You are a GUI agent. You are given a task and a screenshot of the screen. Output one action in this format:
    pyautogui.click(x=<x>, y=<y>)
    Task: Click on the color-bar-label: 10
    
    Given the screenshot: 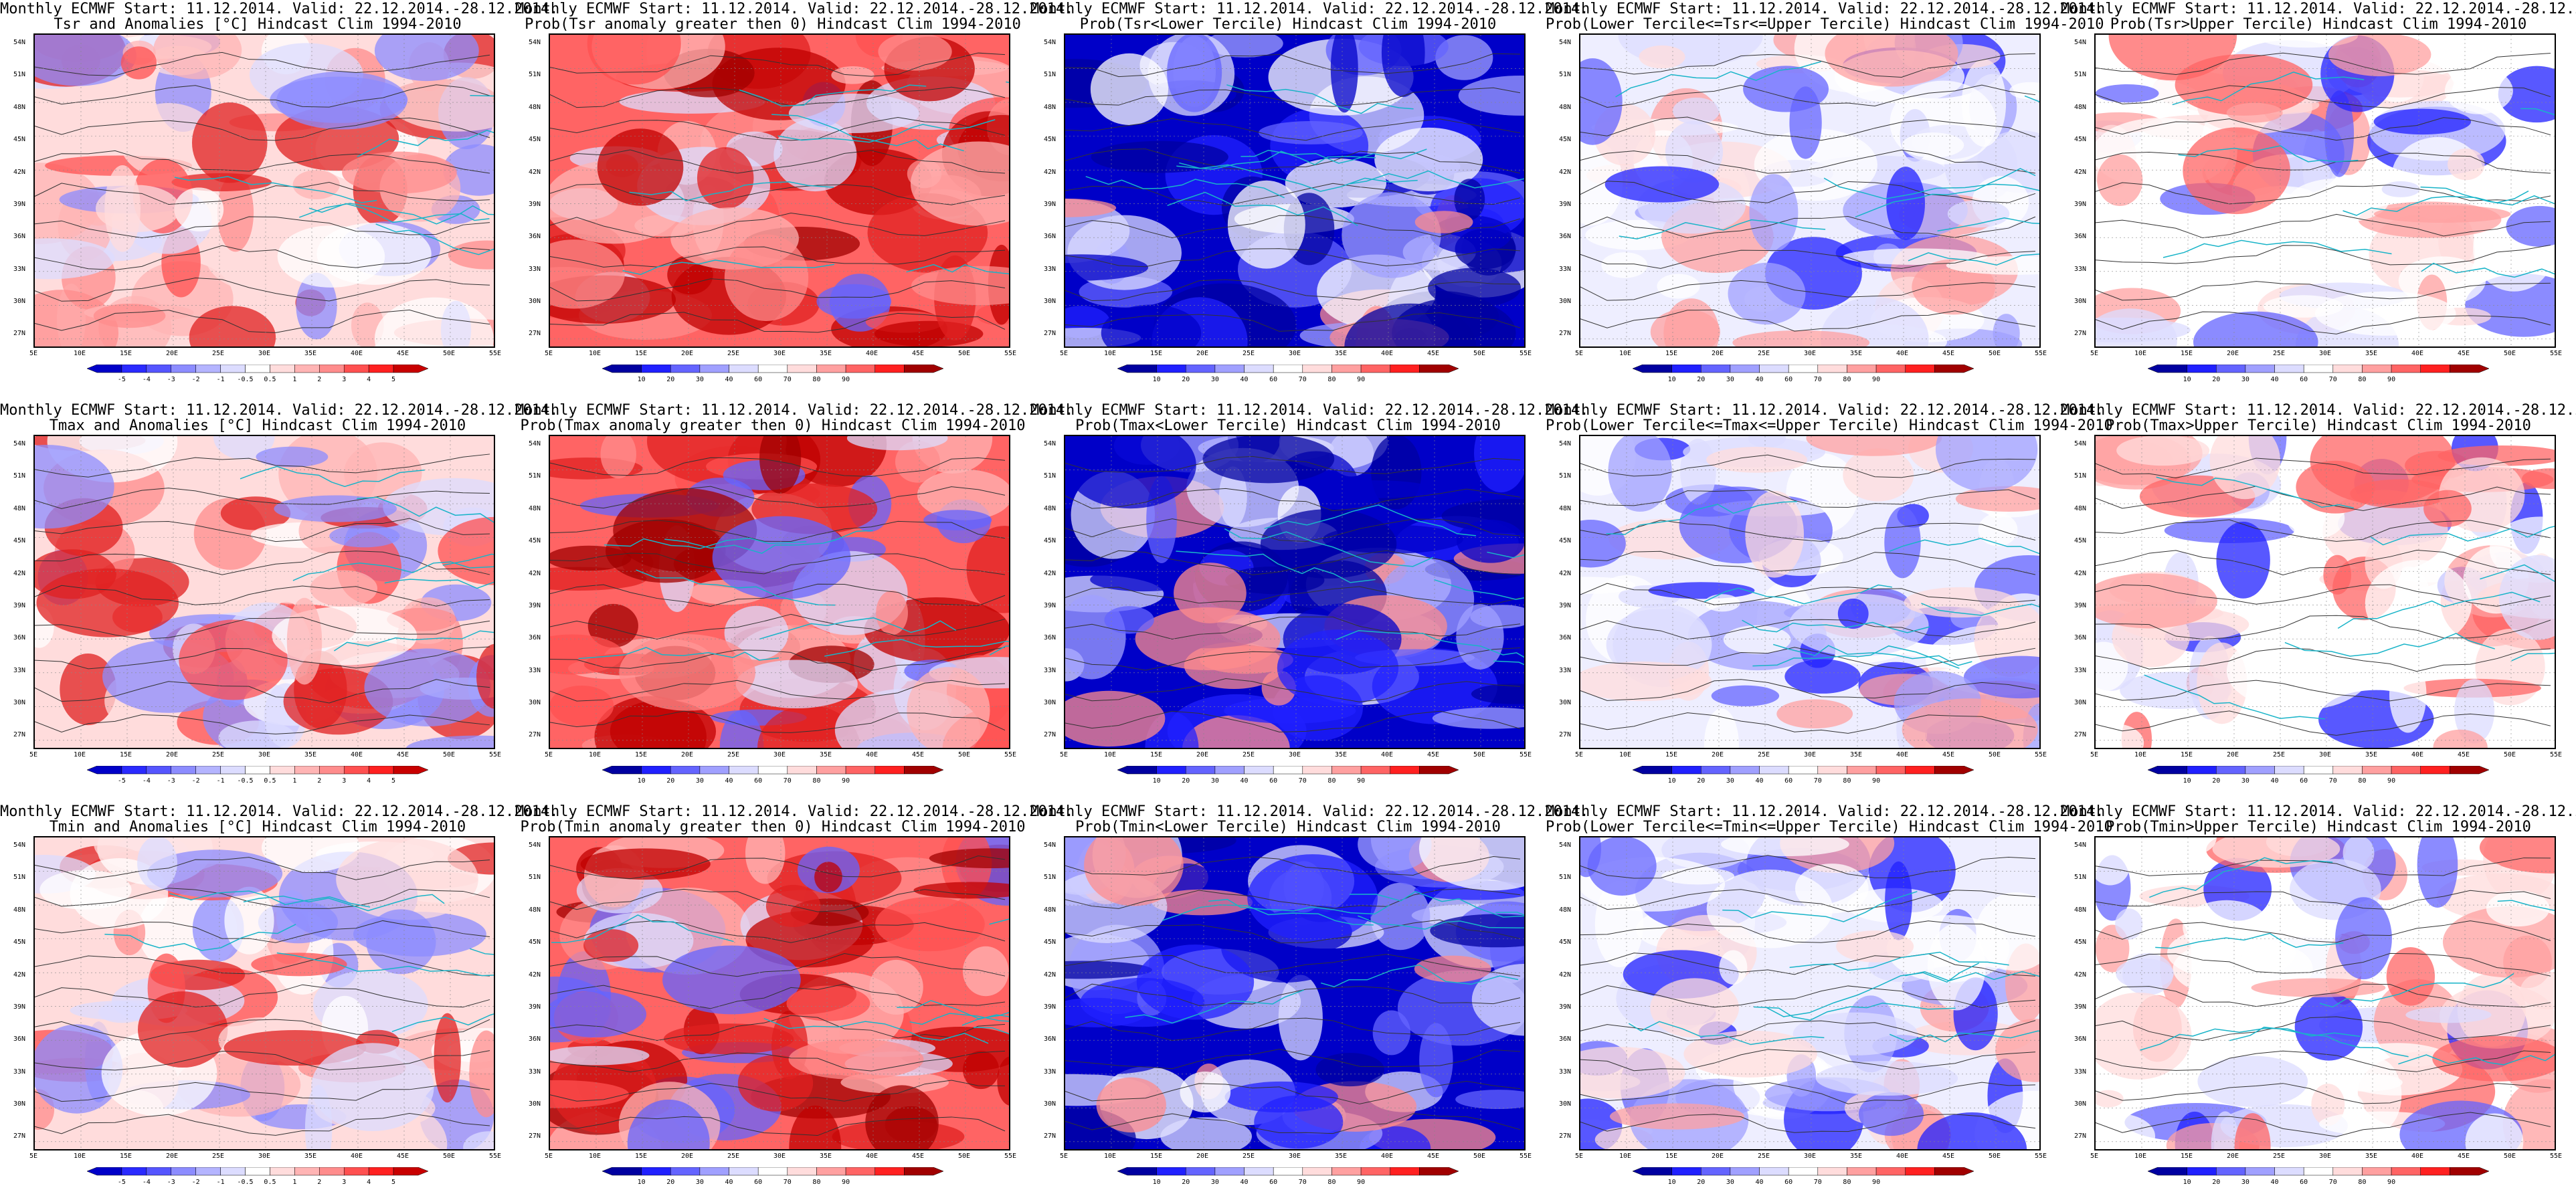 What is the action you would take?
    pyautogui.click(x=641, y=379)
    